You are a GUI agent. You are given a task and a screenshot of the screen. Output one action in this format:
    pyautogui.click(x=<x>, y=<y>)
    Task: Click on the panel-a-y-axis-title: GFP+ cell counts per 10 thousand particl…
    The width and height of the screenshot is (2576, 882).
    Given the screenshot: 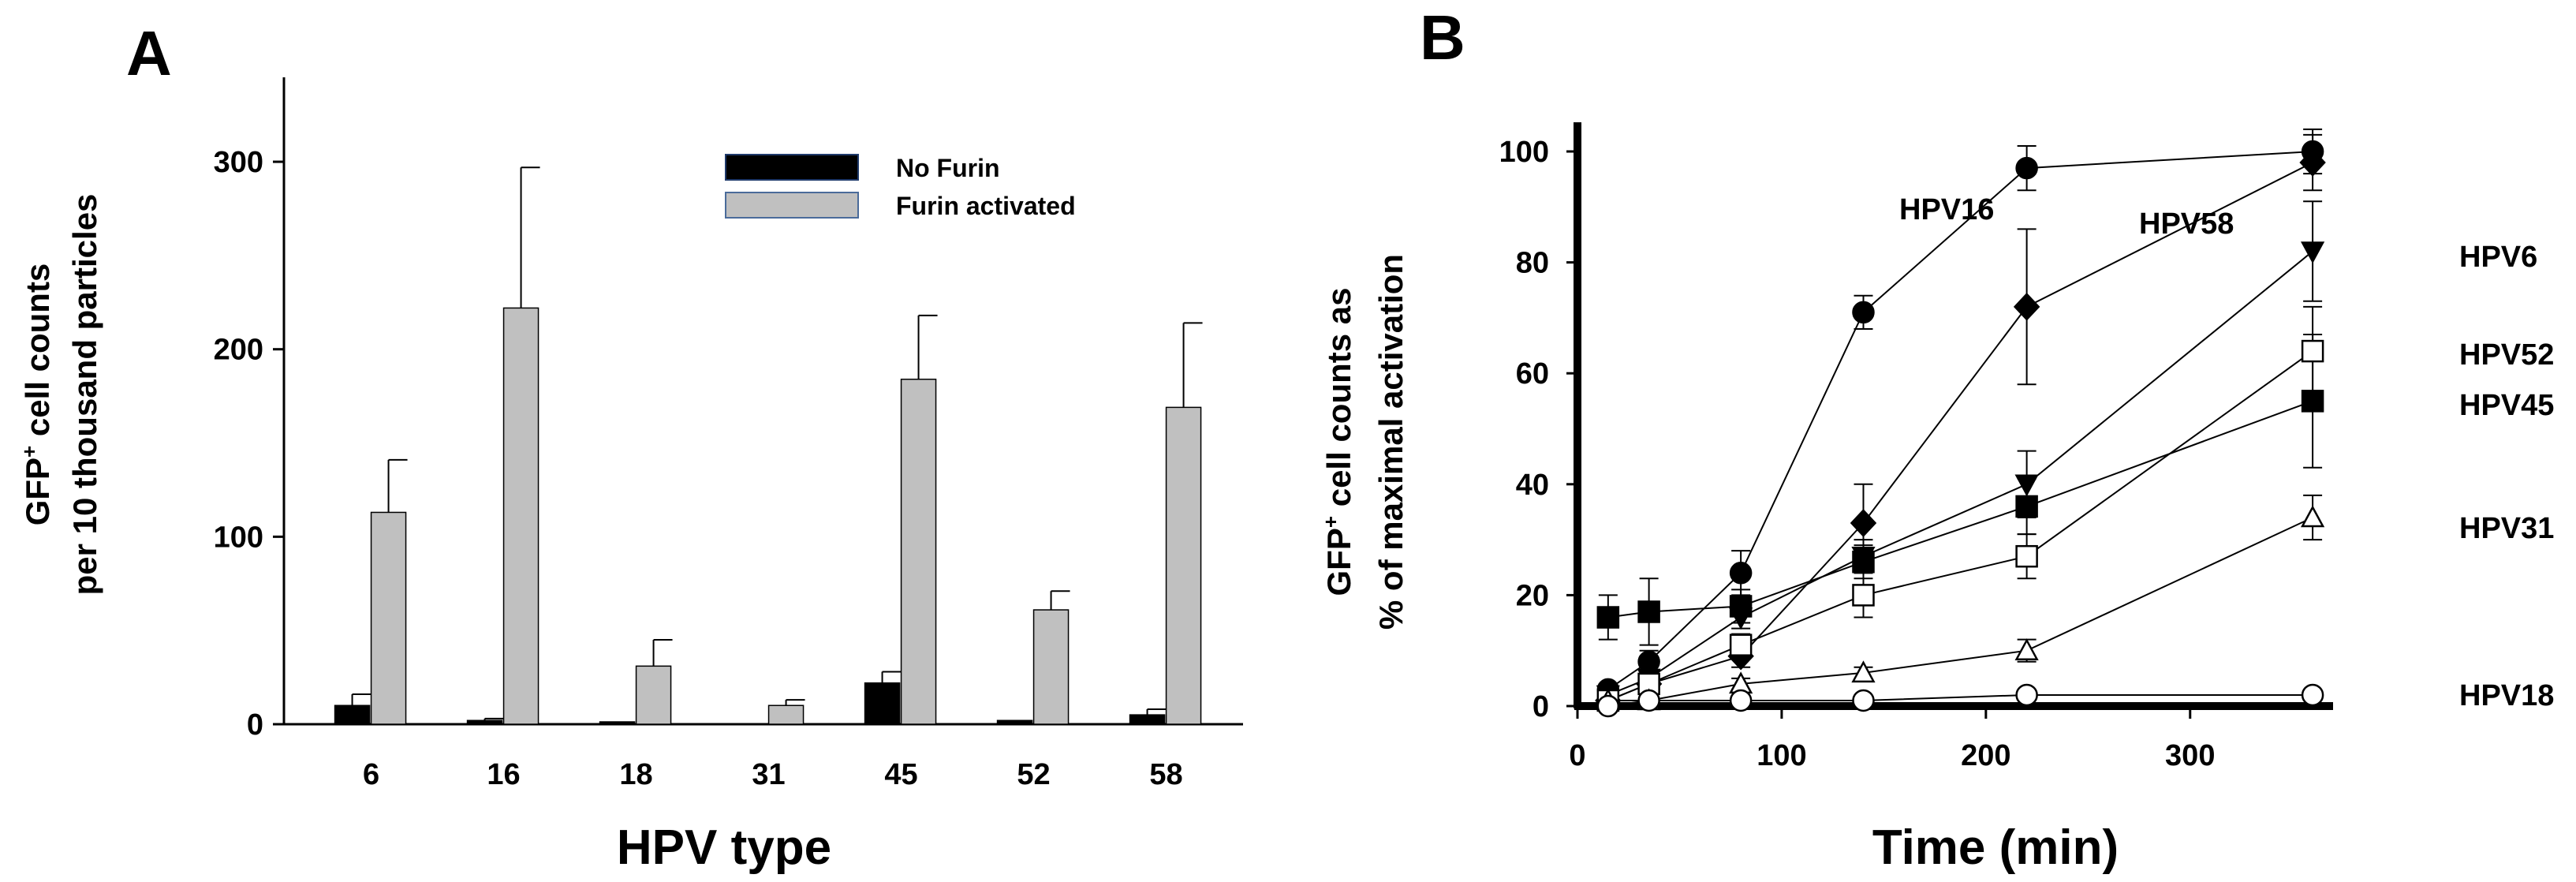 What is the action you would take?
    pyautogui.click(x=60, y=395)
    